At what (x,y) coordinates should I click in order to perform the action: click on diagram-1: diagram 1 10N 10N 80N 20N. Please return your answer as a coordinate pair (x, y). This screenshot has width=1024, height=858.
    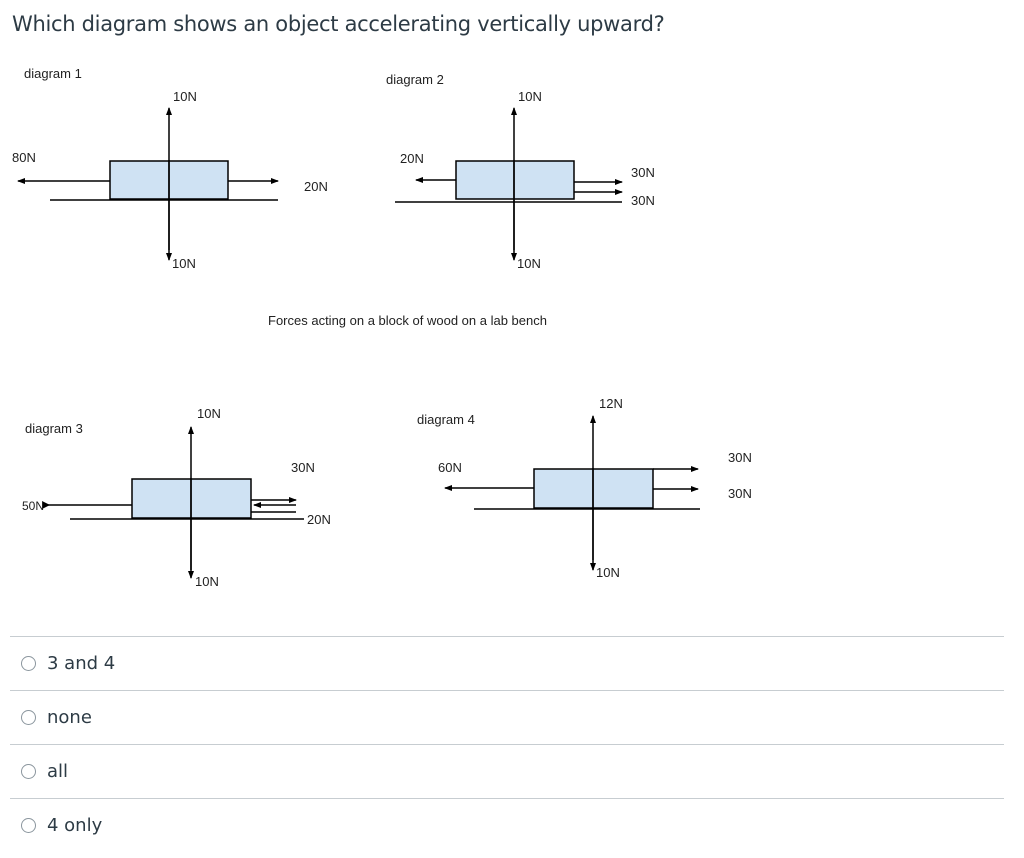
    Looking at the image, I should click on (170, 168).